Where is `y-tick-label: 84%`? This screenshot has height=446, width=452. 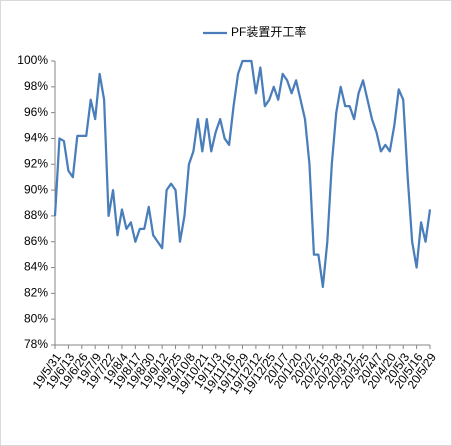
y-tick-label: 84% is located at coordinates (36, 267).